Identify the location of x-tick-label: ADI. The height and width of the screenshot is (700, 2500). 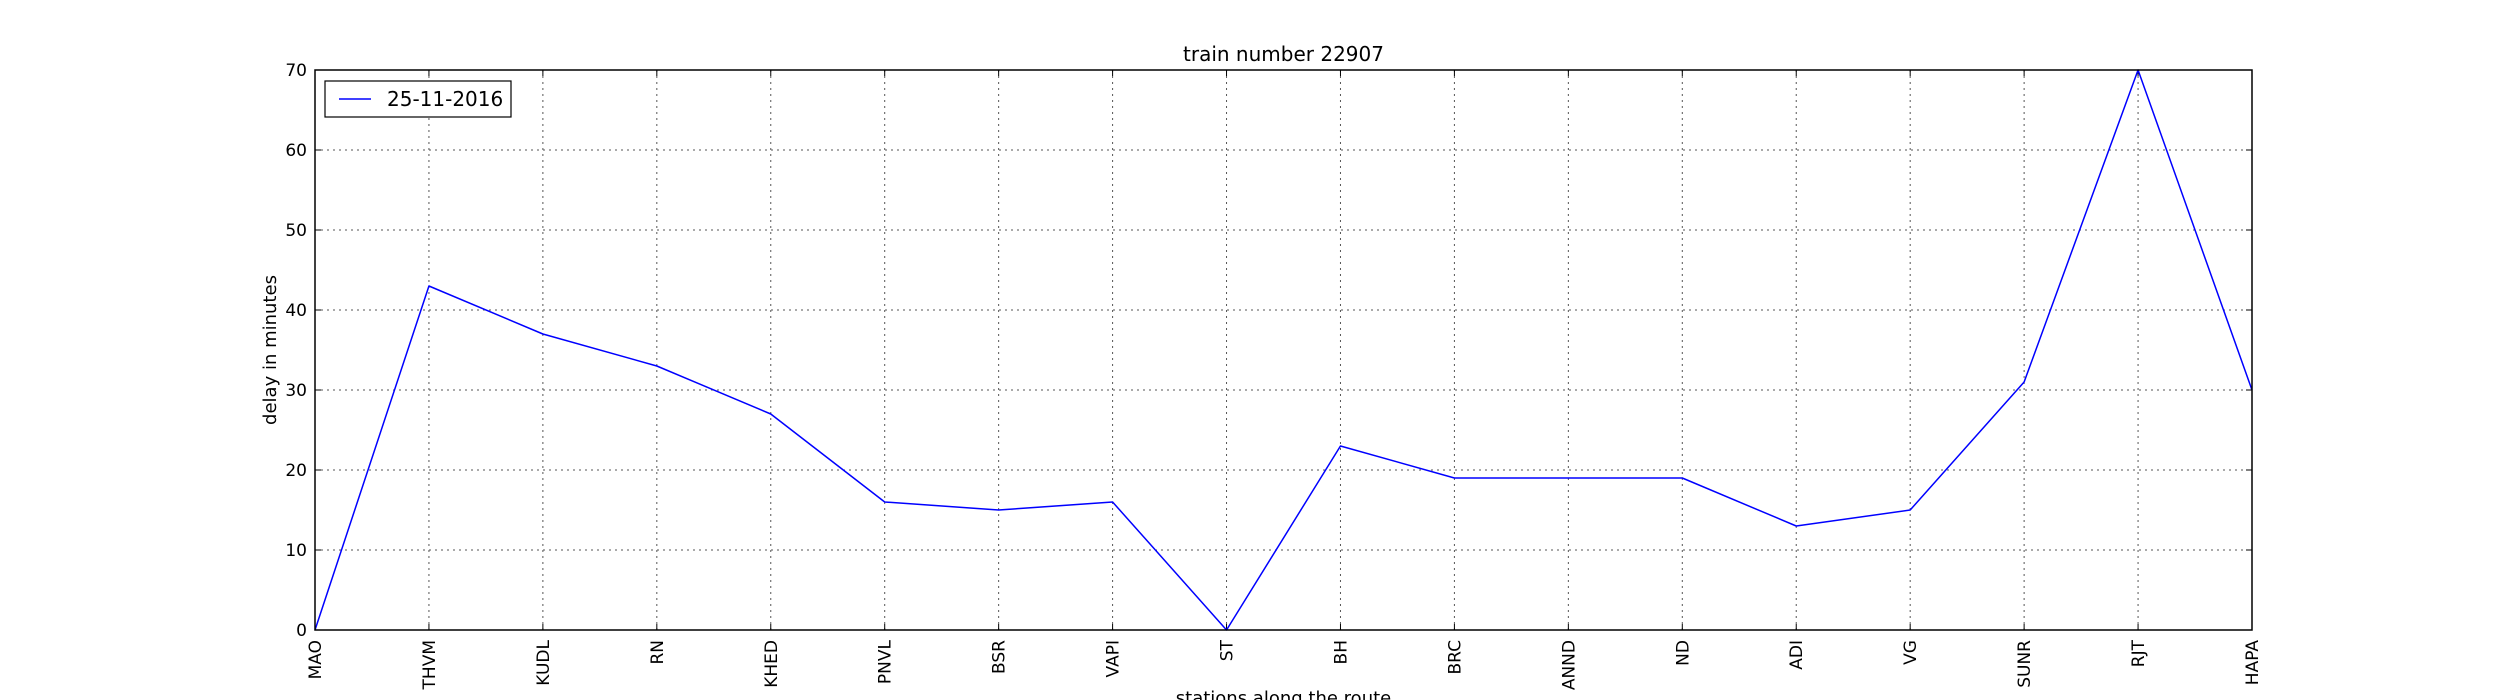
(1797, 655).